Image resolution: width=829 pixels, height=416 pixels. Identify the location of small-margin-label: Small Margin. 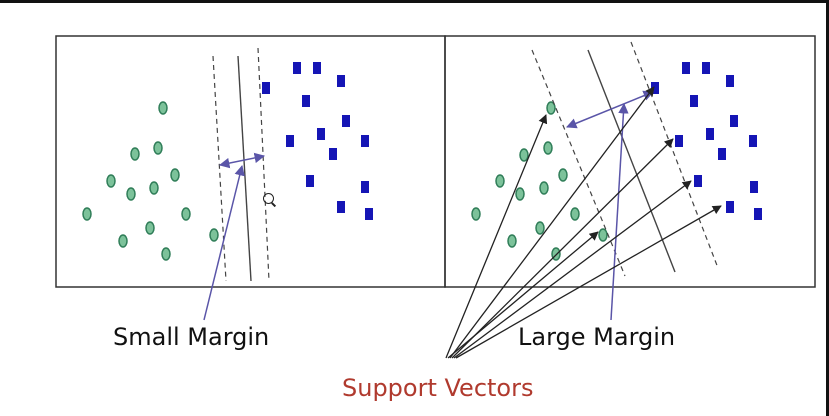
(191, 337).